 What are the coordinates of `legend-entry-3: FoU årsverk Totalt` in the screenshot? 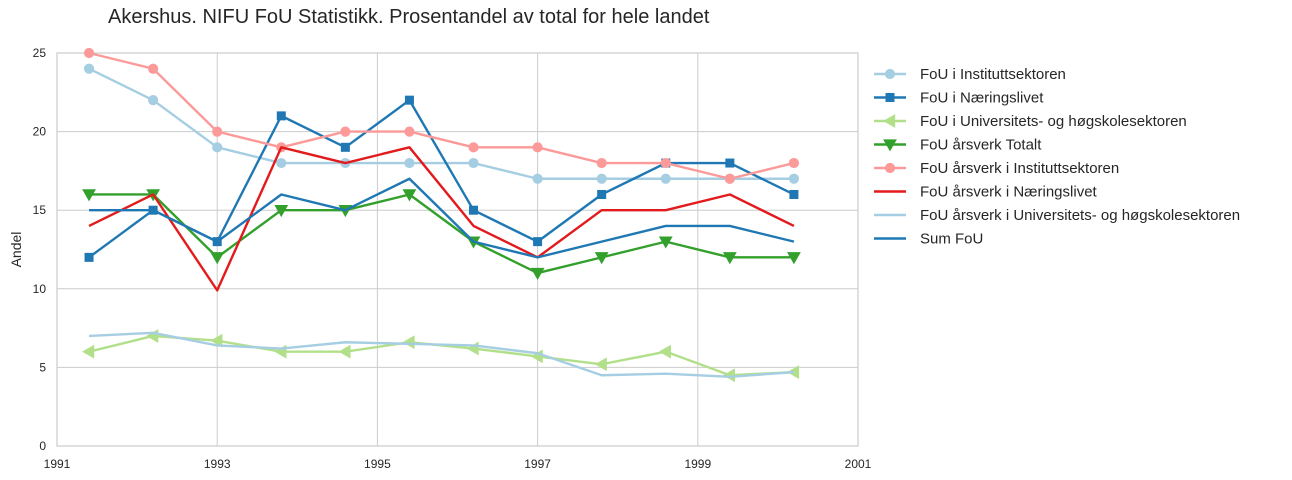 It's located at (958, 145).